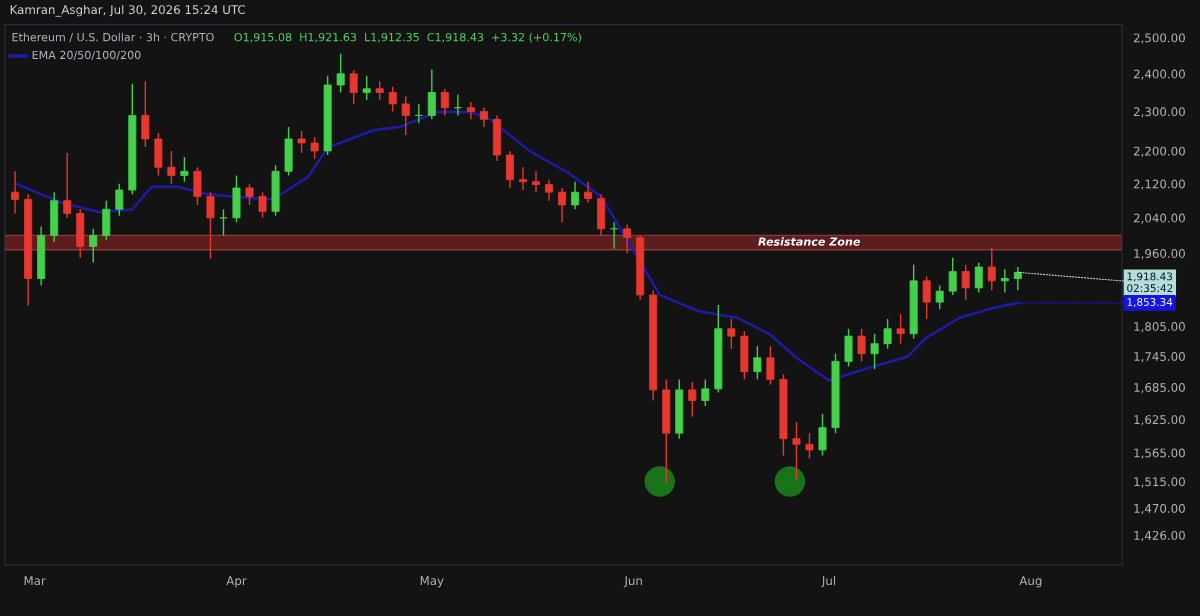  Describe the element at coordinates (236, 582) in the screenshot. I see `x-tick-label: Apr` at that location.